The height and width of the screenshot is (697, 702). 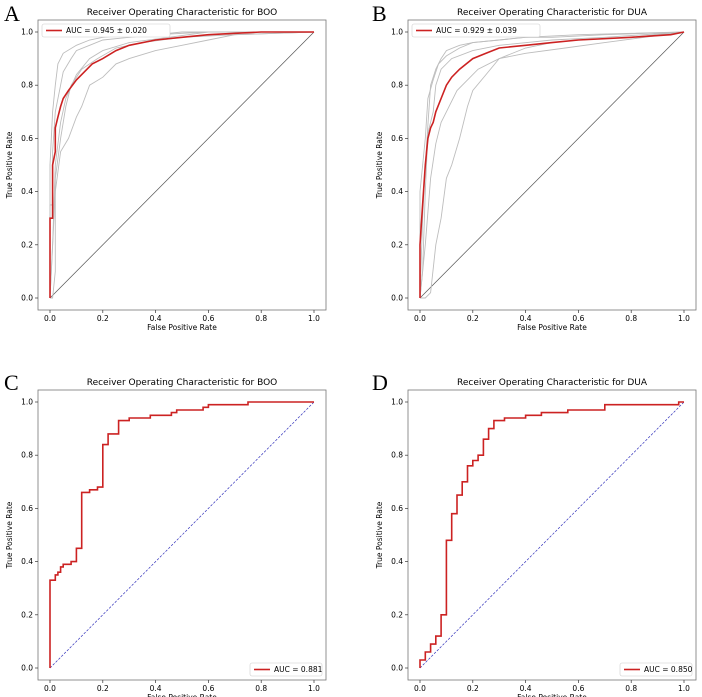 I want to click on legend-label: AUC = 0.945 ± 0.020, so click(x=106, y=30).